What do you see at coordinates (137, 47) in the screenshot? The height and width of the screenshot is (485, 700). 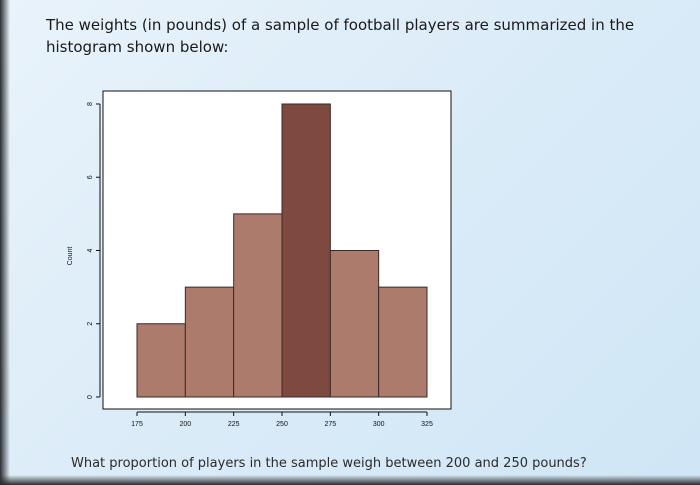 I see `question-intro-line-2: histogram shown below:` at bounding box center [137, 47].